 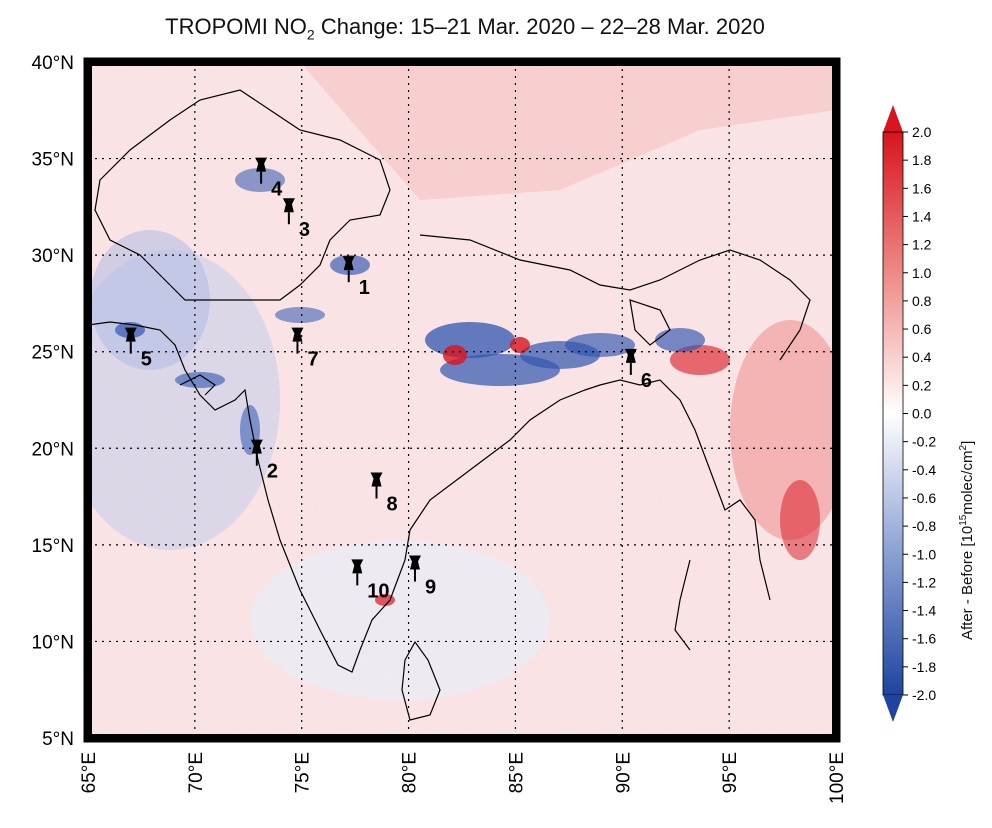 What do you see at coordinates (893, 413) in the screenshot?
I see `colorbar-gradient` at bounding box center [893, 413].